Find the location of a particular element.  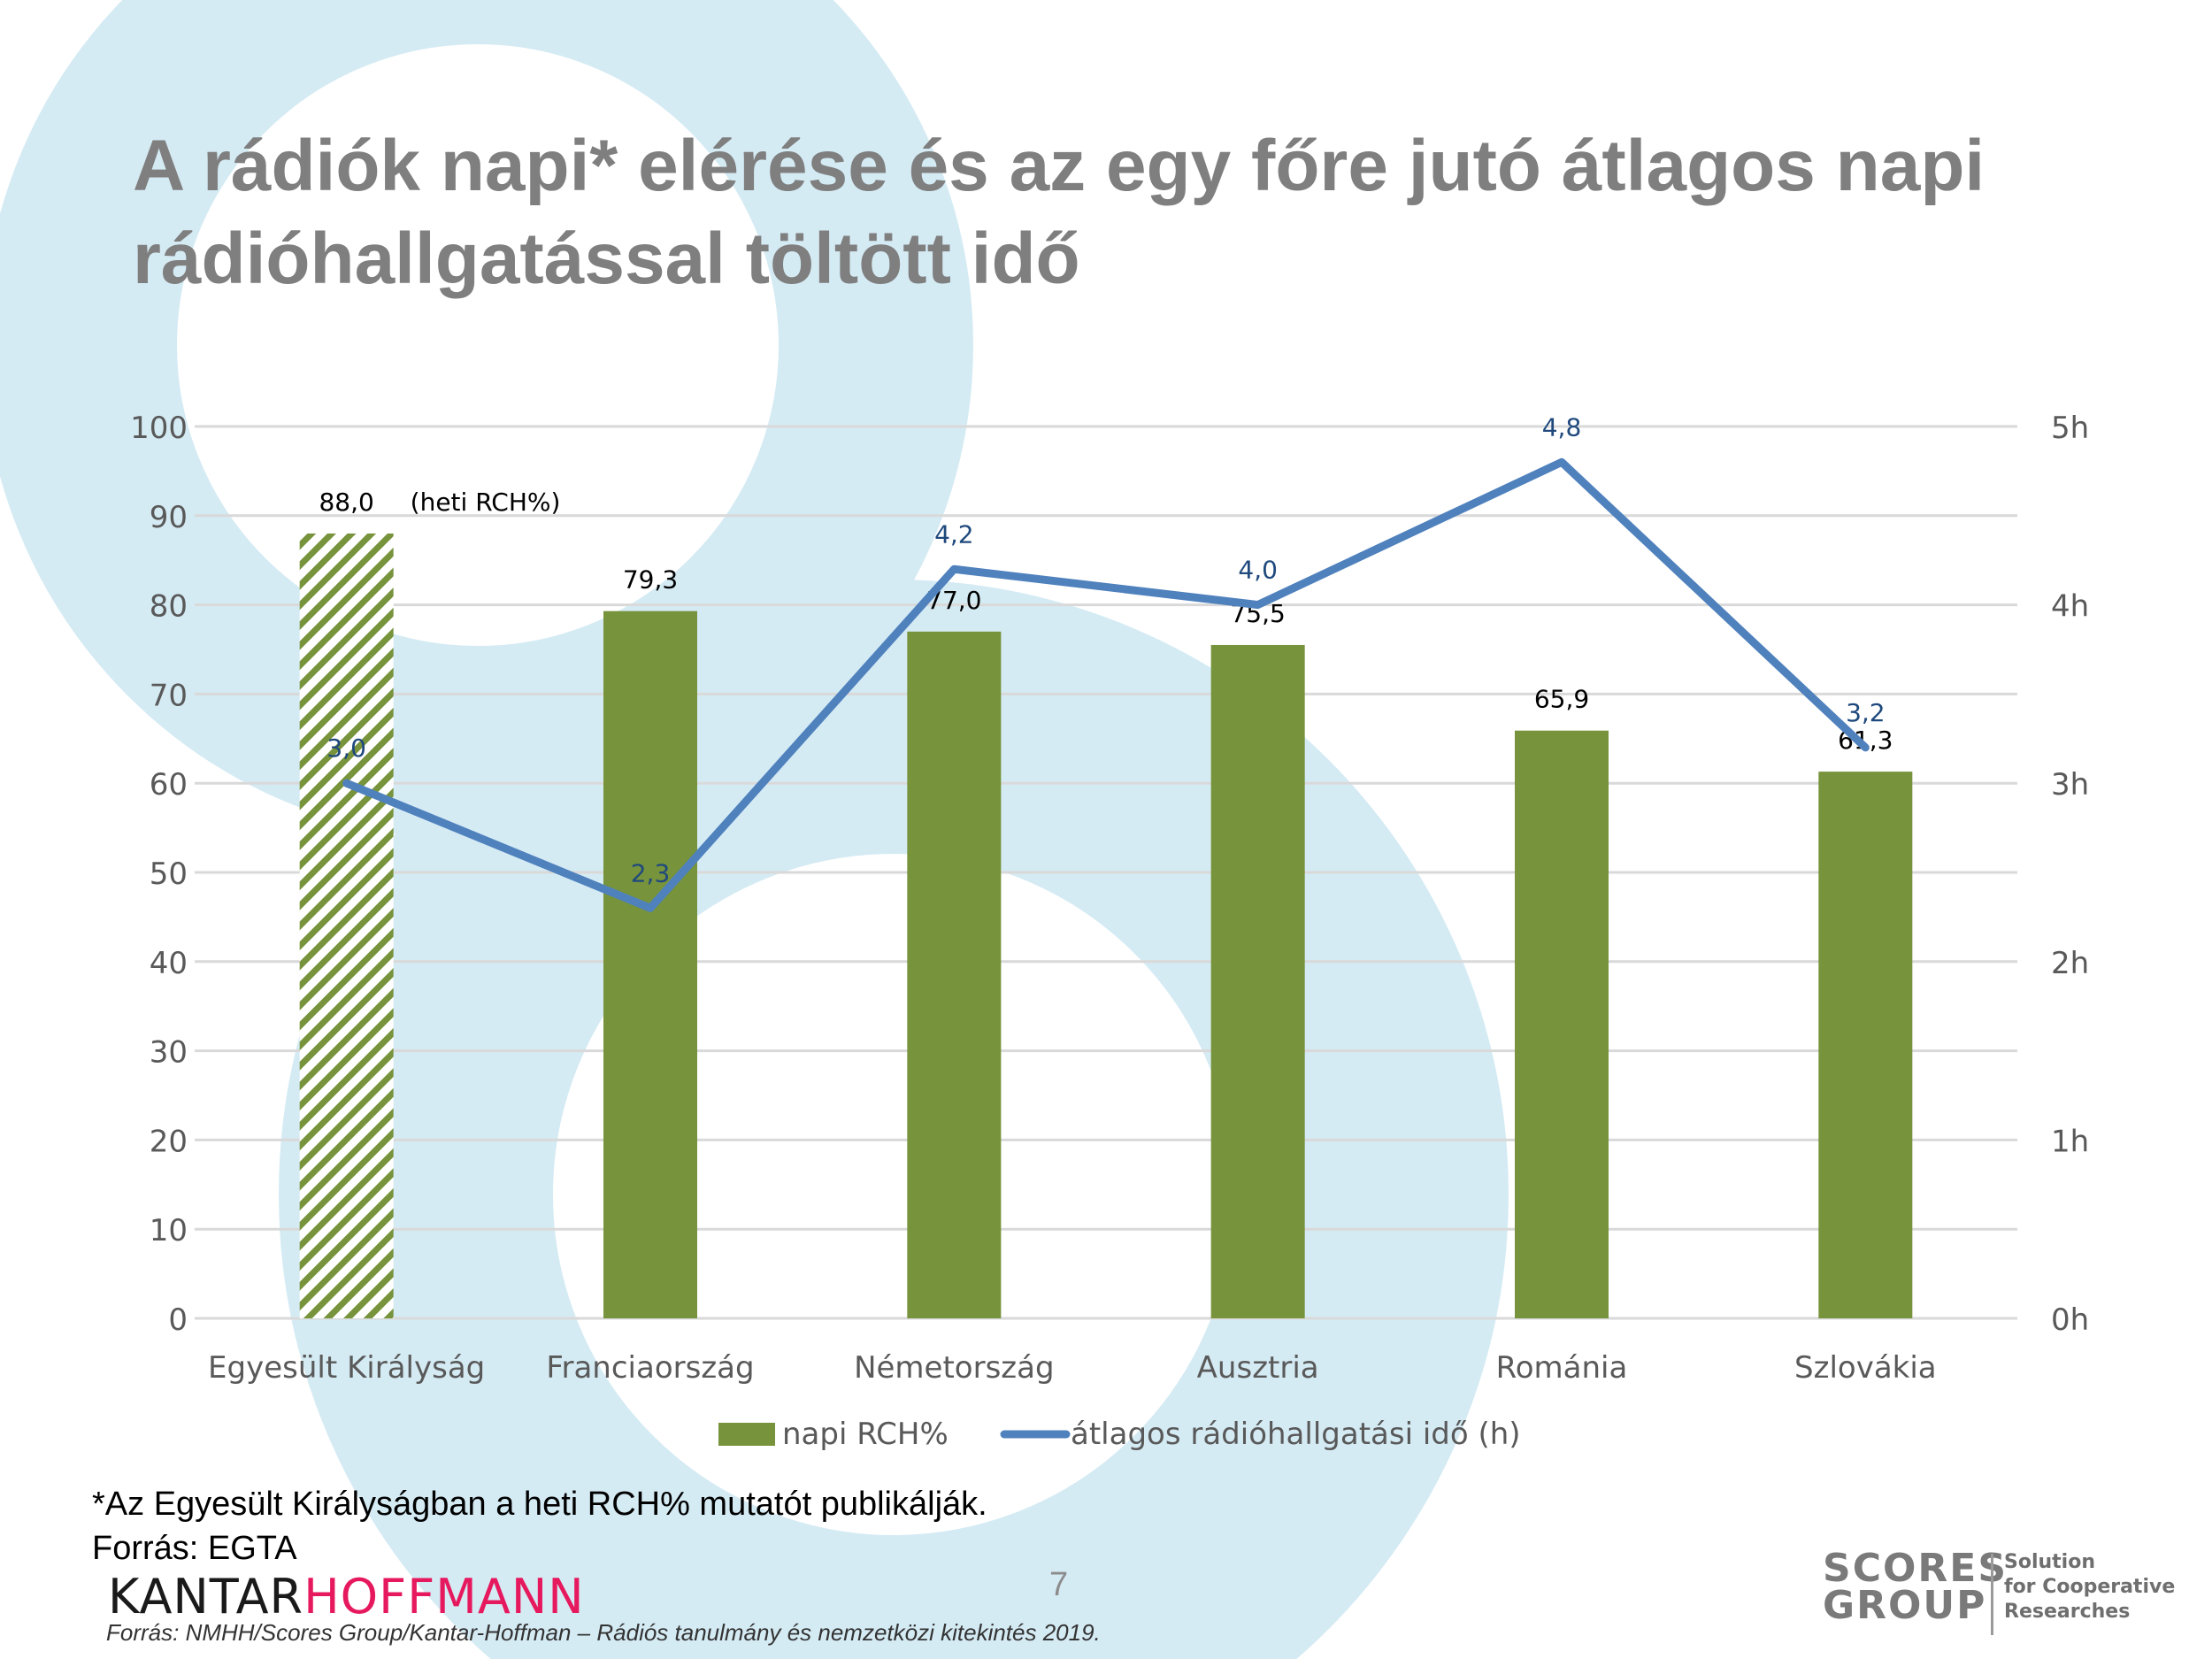

y-left-tick-label: 80 is located at coordinates (169, 607).